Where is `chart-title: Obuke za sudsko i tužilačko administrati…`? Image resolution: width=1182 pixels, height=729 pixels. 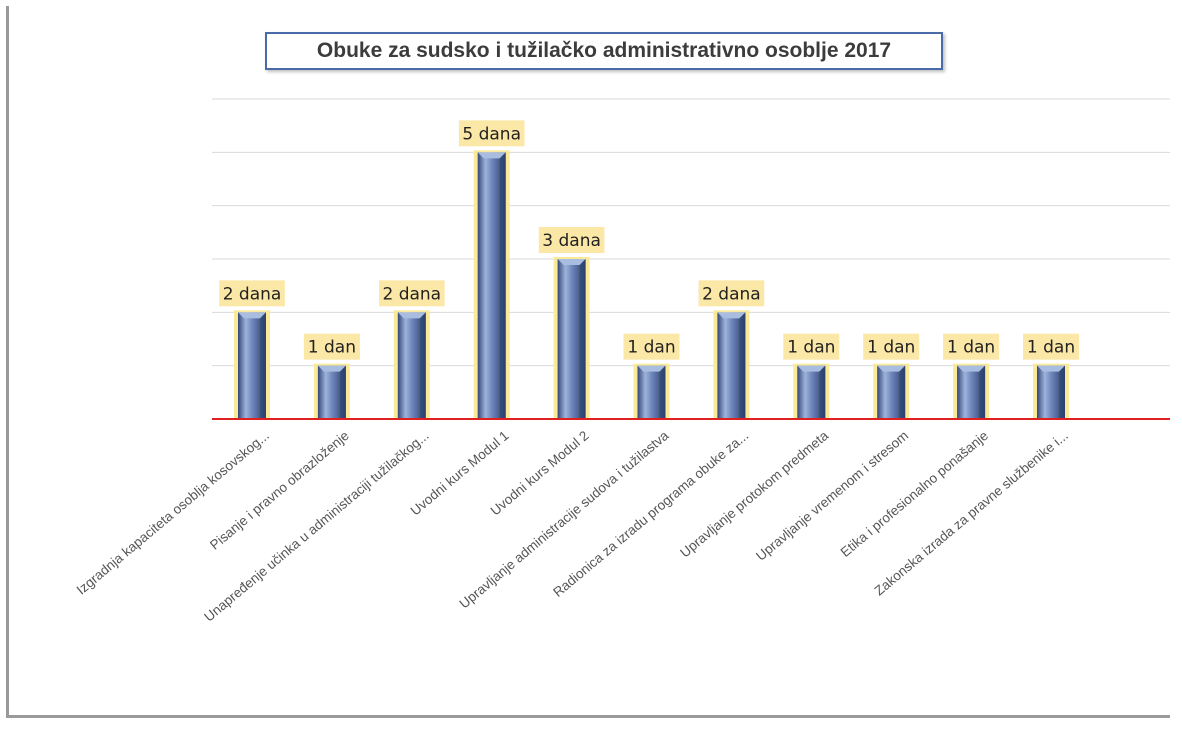 chart-title: Obuke za sudsko i tužilačko administrati… is located at coordinates (604, 50).